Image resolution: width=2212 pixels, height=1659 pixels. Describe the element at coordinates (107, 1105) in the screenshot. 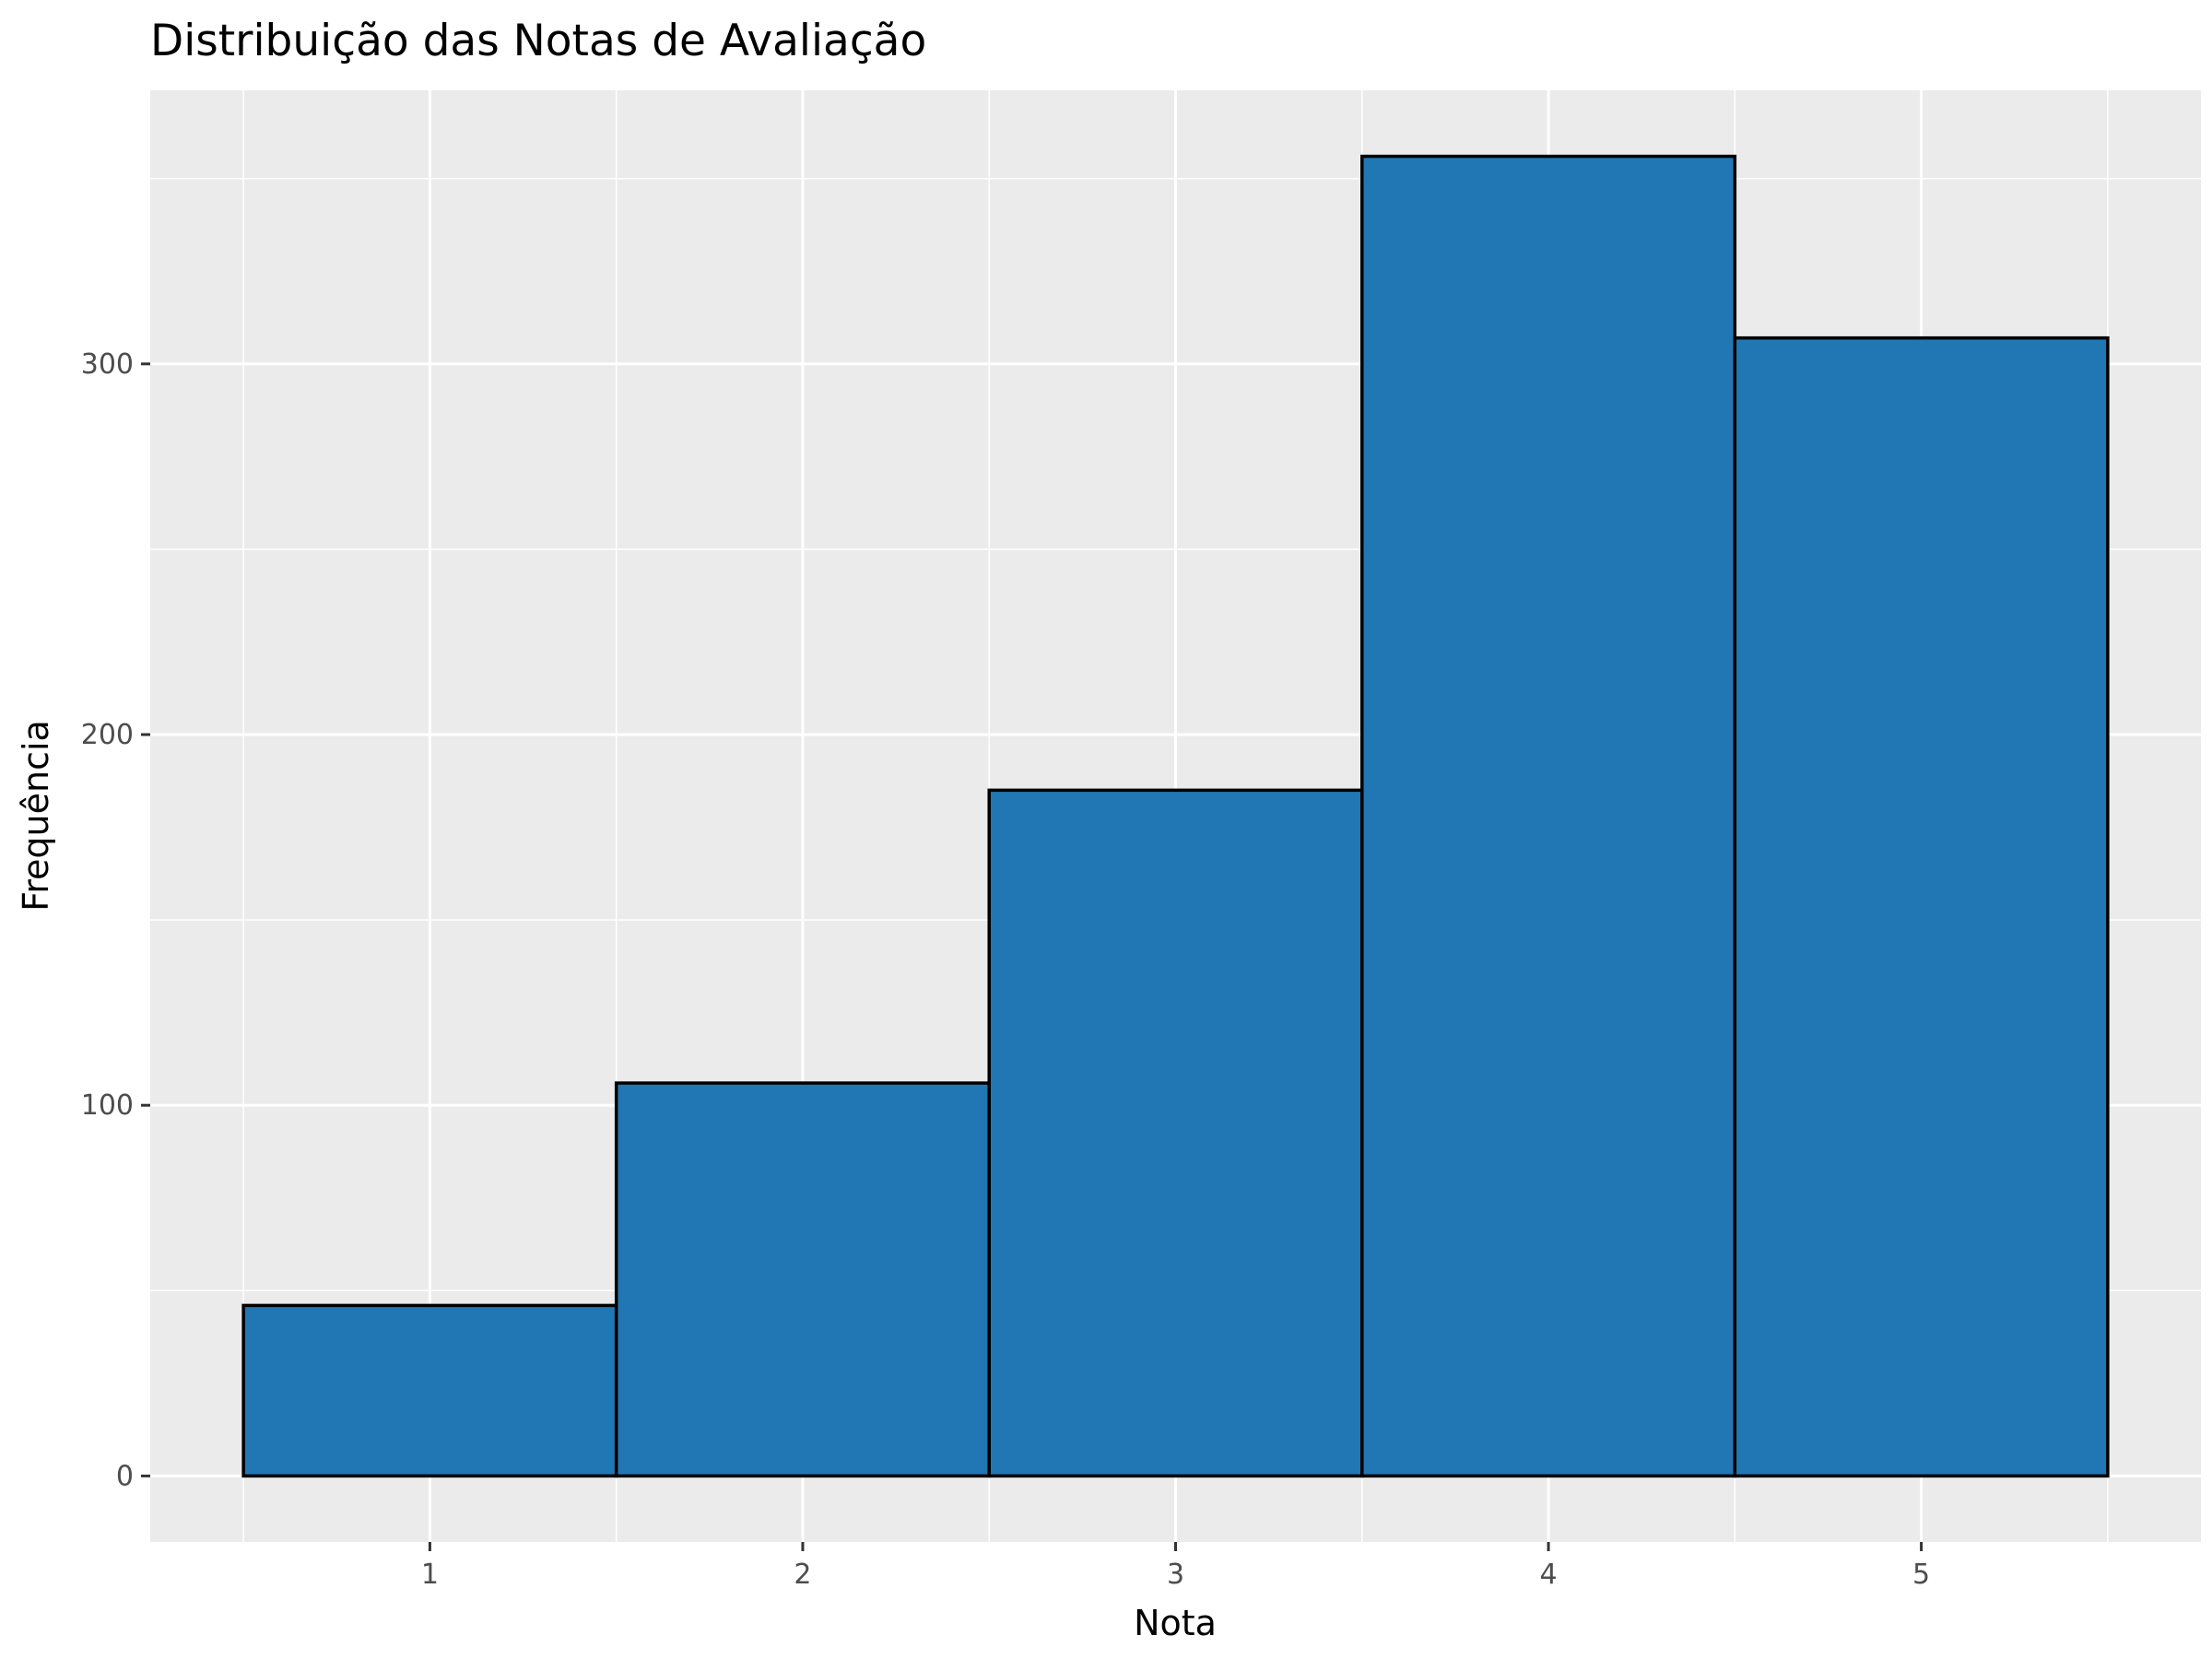

I see `y-tick-label-100: 100` at that location.